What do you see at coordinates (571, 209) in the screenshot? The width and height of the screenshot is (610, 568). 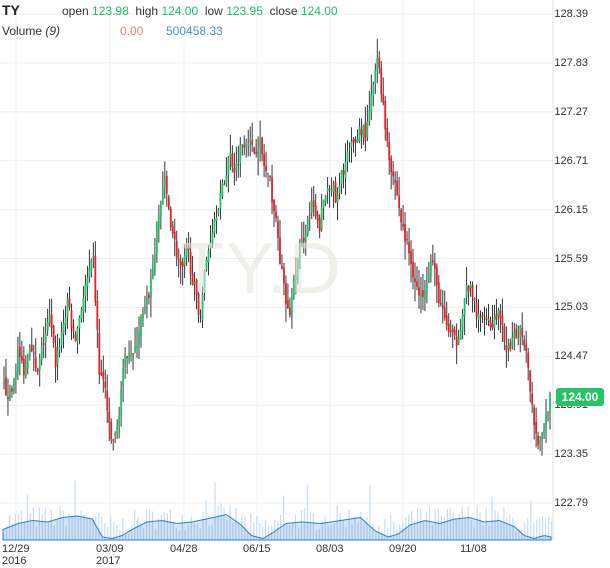 I see `y-tick-label: 126.15` at bounding box center [571, 209].